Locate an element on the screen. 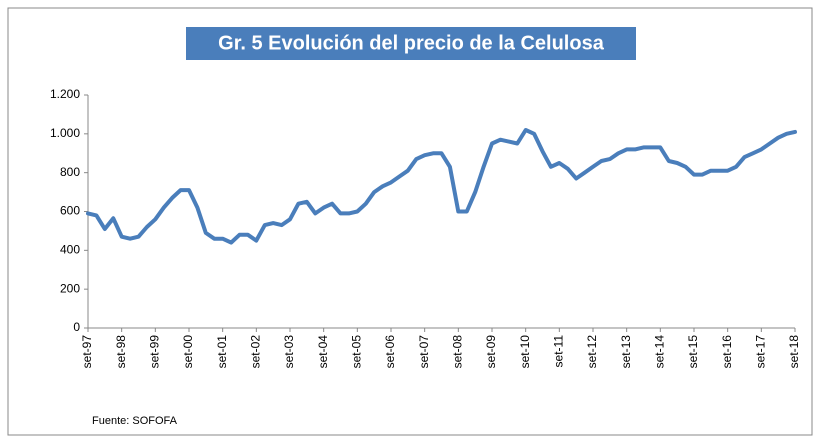  x-tick-label: set-99 is located at coordinates (155, 352).